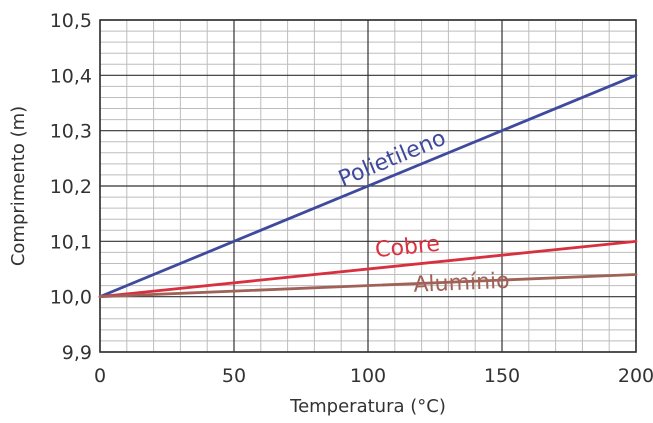  I want to click on x-tick-label: 50, so click(234, 376).